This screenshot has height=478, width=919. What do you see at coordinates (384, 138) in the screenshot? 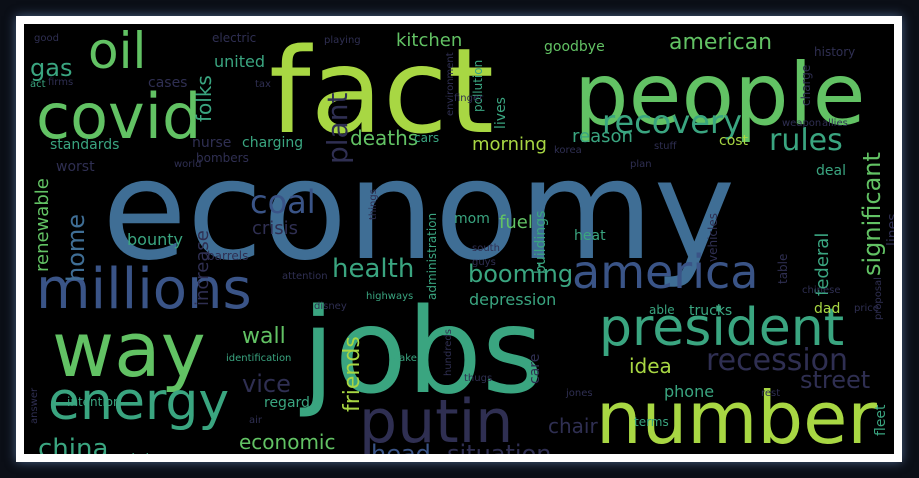
I see `word-deaths: deaths` at bounding box center [384, 138].